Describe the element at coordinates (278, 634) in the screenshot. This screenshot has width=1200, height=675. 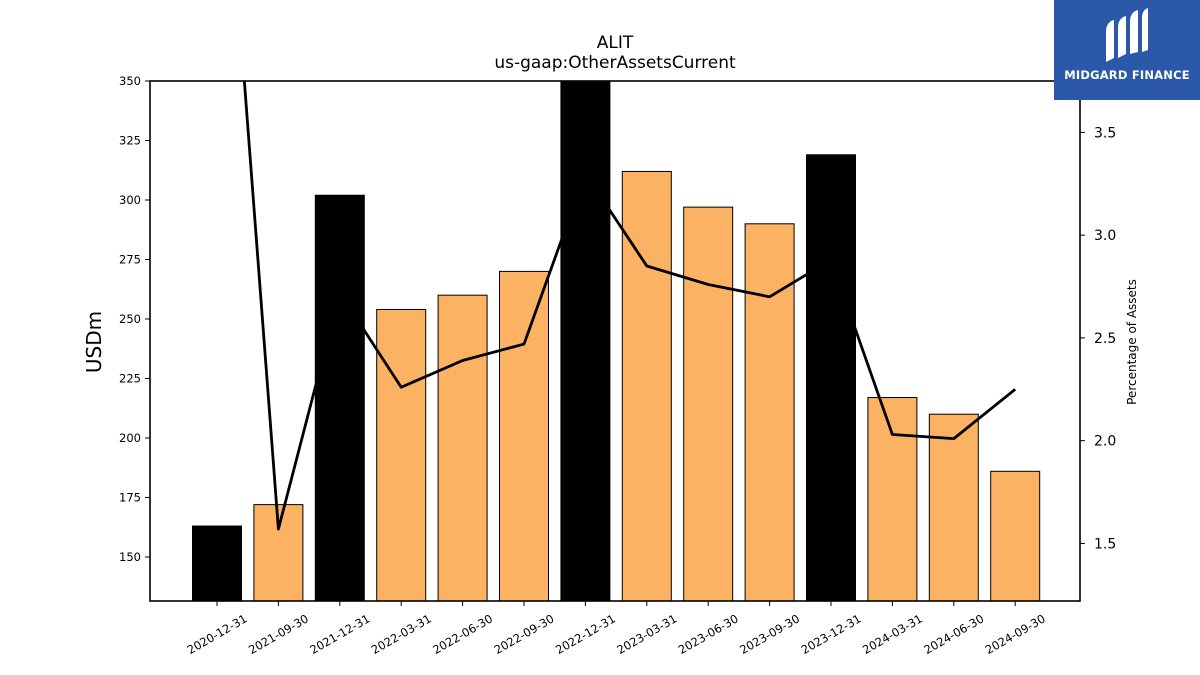
I see `x-tick-label: 2021-09-30` at that location.